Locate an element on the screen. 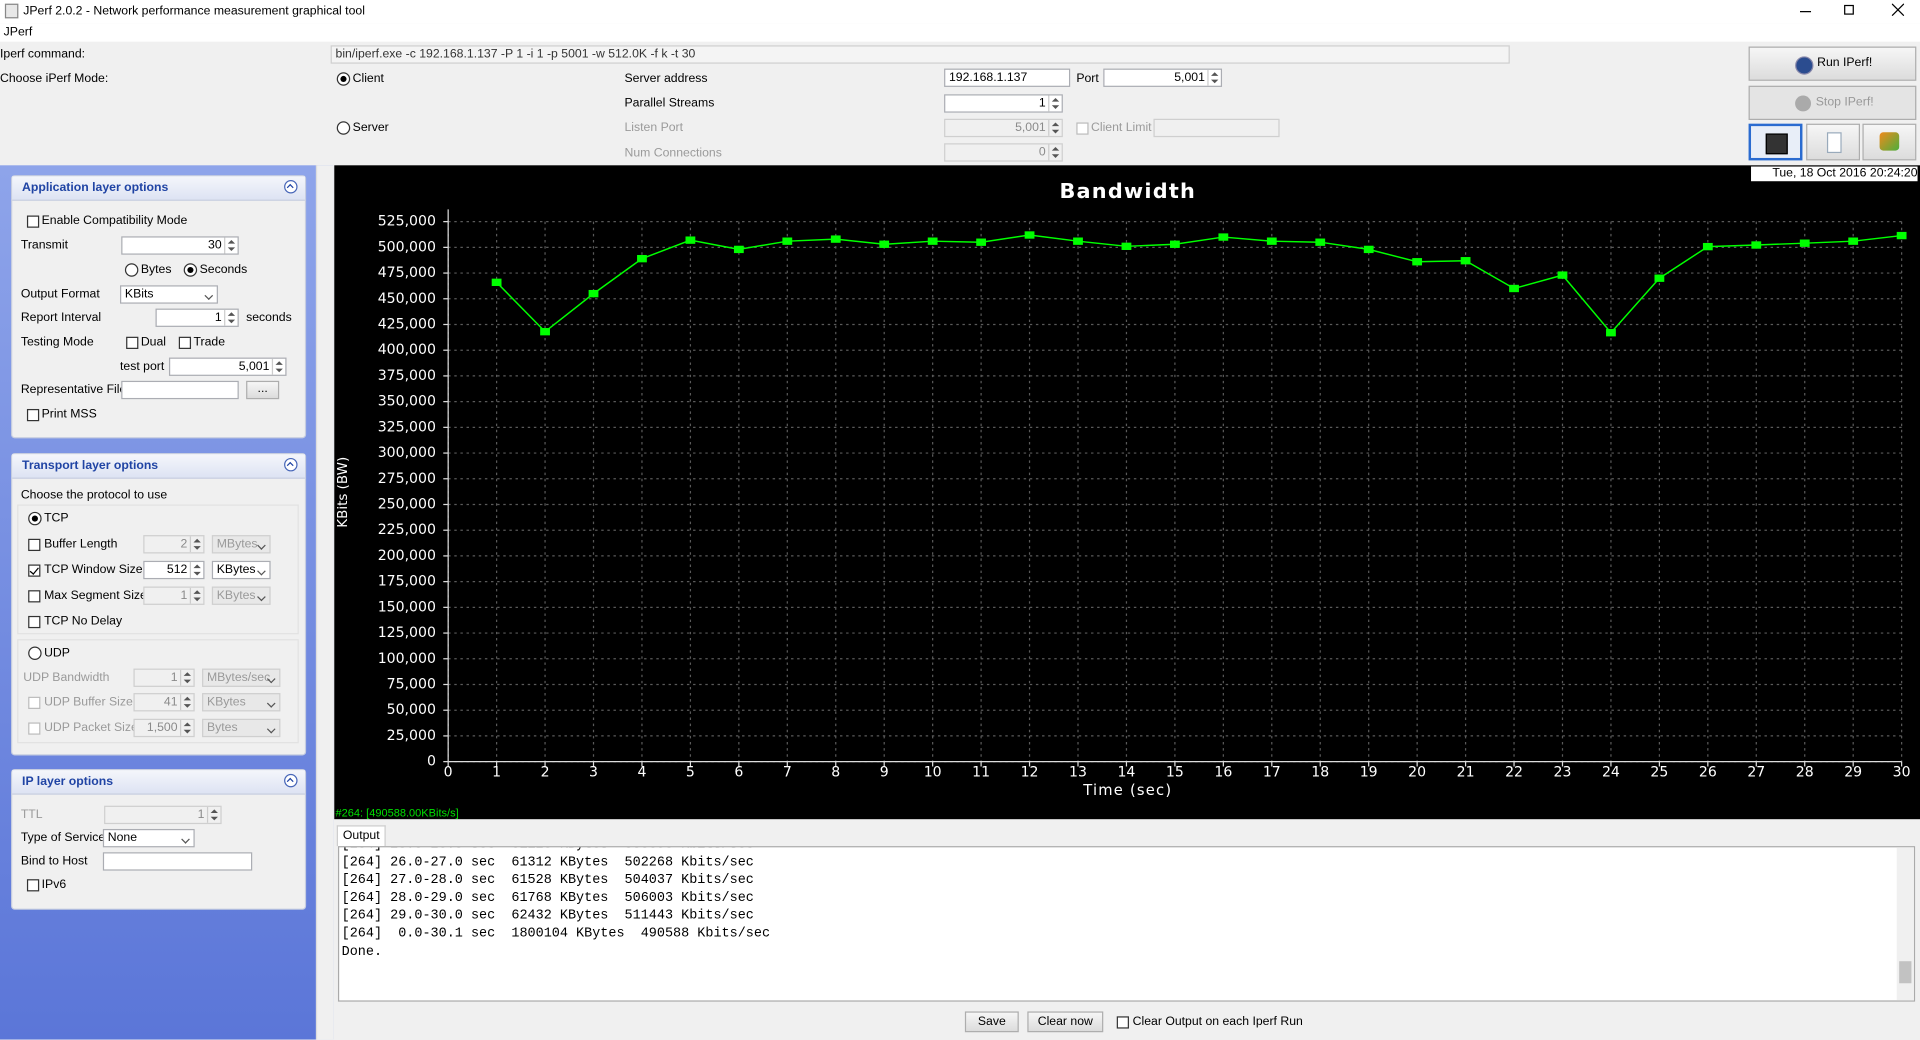 The height and width of the screenshot is (1040, 1920). output-scrollbar is located at coordinates (1905, 924).